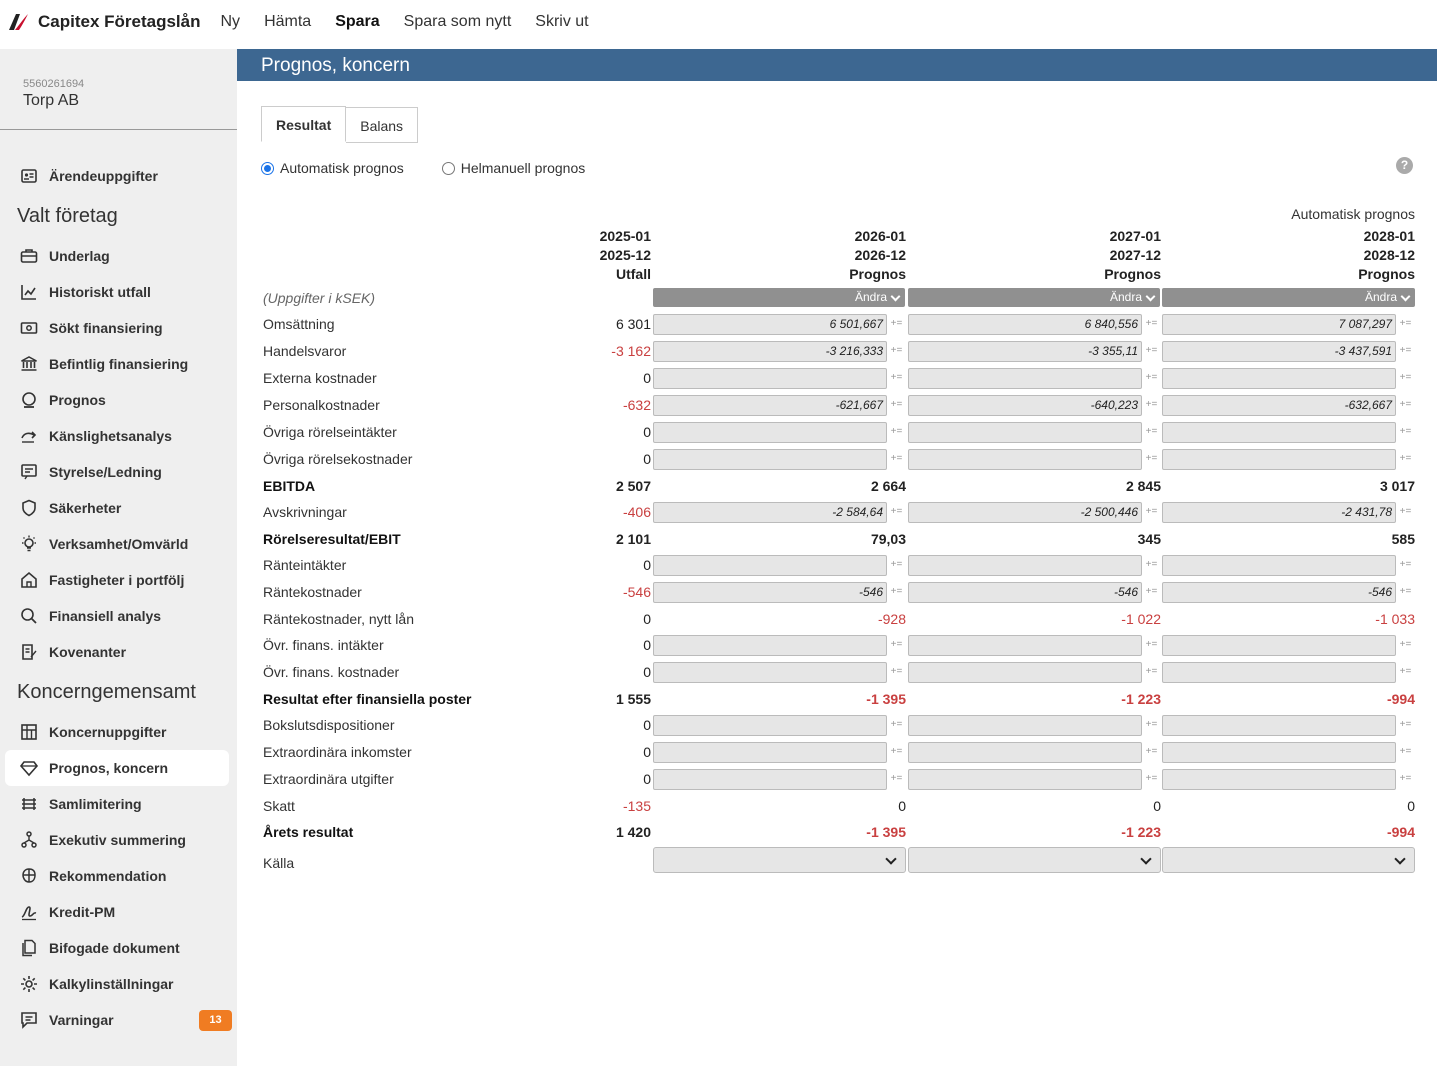 This screenshot has width=1437, height=1066. Describe the element at coordinates (117, 652) in the screenshot. I see `sidebar-item-kovenanter: Kovenanter` at that location.